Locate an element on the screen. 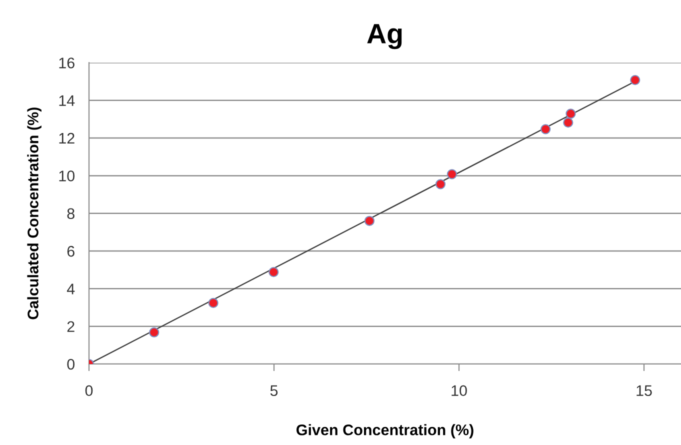 This screenshot has width=681, height=445. y-tick-label: 6 is located at coordinates (70, 251).